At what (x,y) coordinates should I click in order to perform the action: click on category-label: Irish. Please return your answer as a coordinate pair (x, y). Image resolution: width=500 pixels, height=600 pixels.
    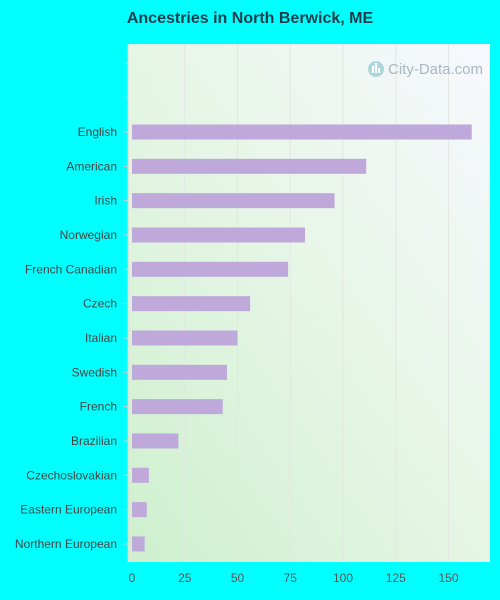
    Looking at the image, I should click on (105, 201).